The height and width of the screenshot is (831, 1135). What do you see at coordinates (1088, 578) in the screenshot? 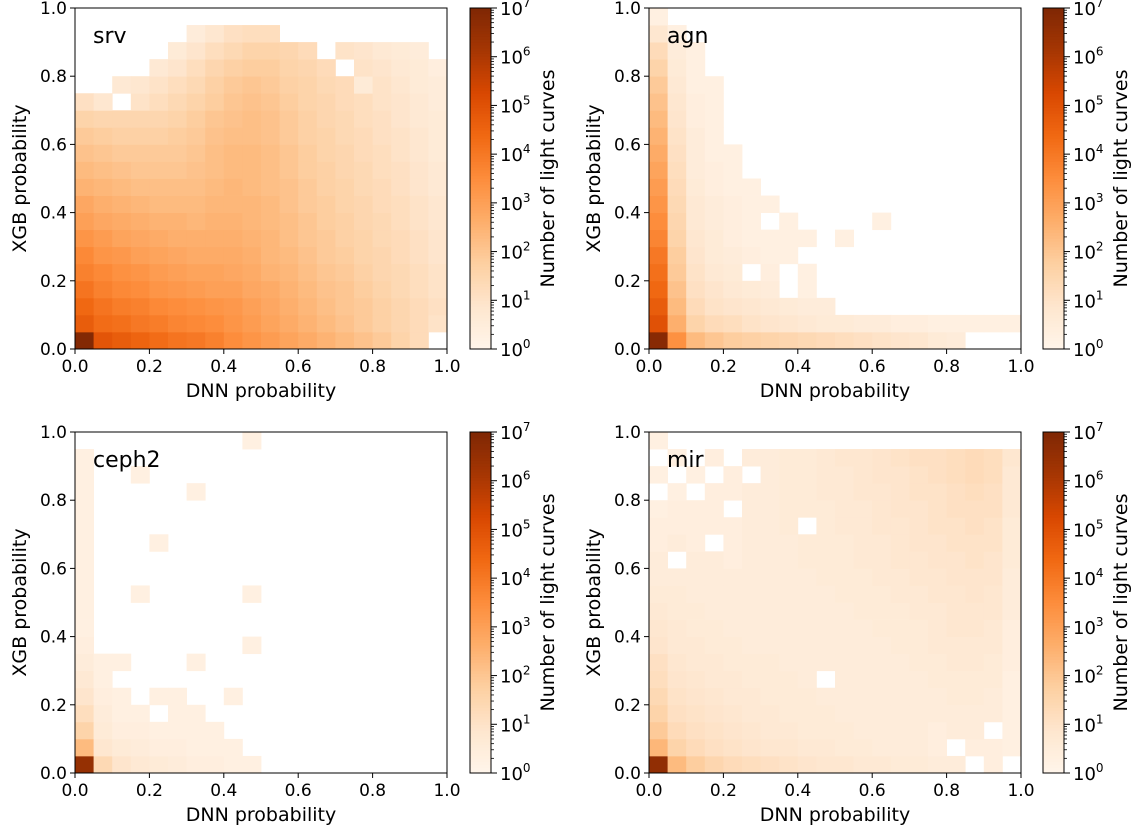
I see `colorbar-tick-label: 10⁴` at bounding box center [1088, 578].